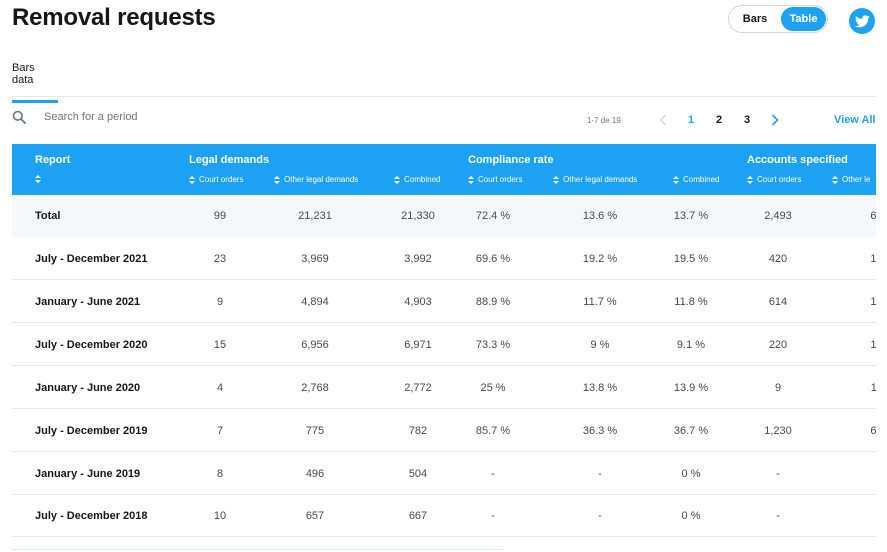  What do you see at coordinates (91, 345) in the screenshot?
I see `report-period-label: July - December 2020` at bounding box center [91, 345].